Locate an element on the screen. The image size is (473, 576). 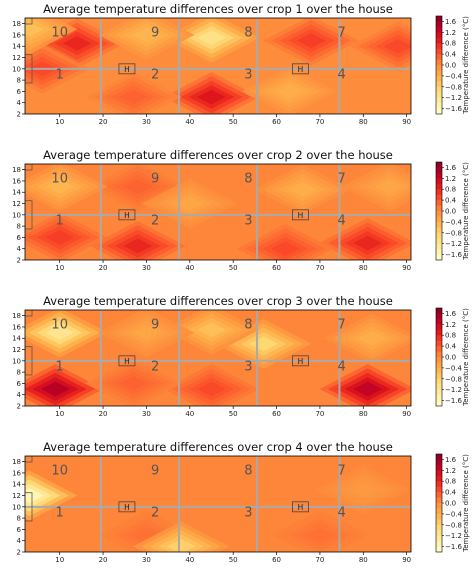
zone-label: 1 is located at coordinates (60, 512).